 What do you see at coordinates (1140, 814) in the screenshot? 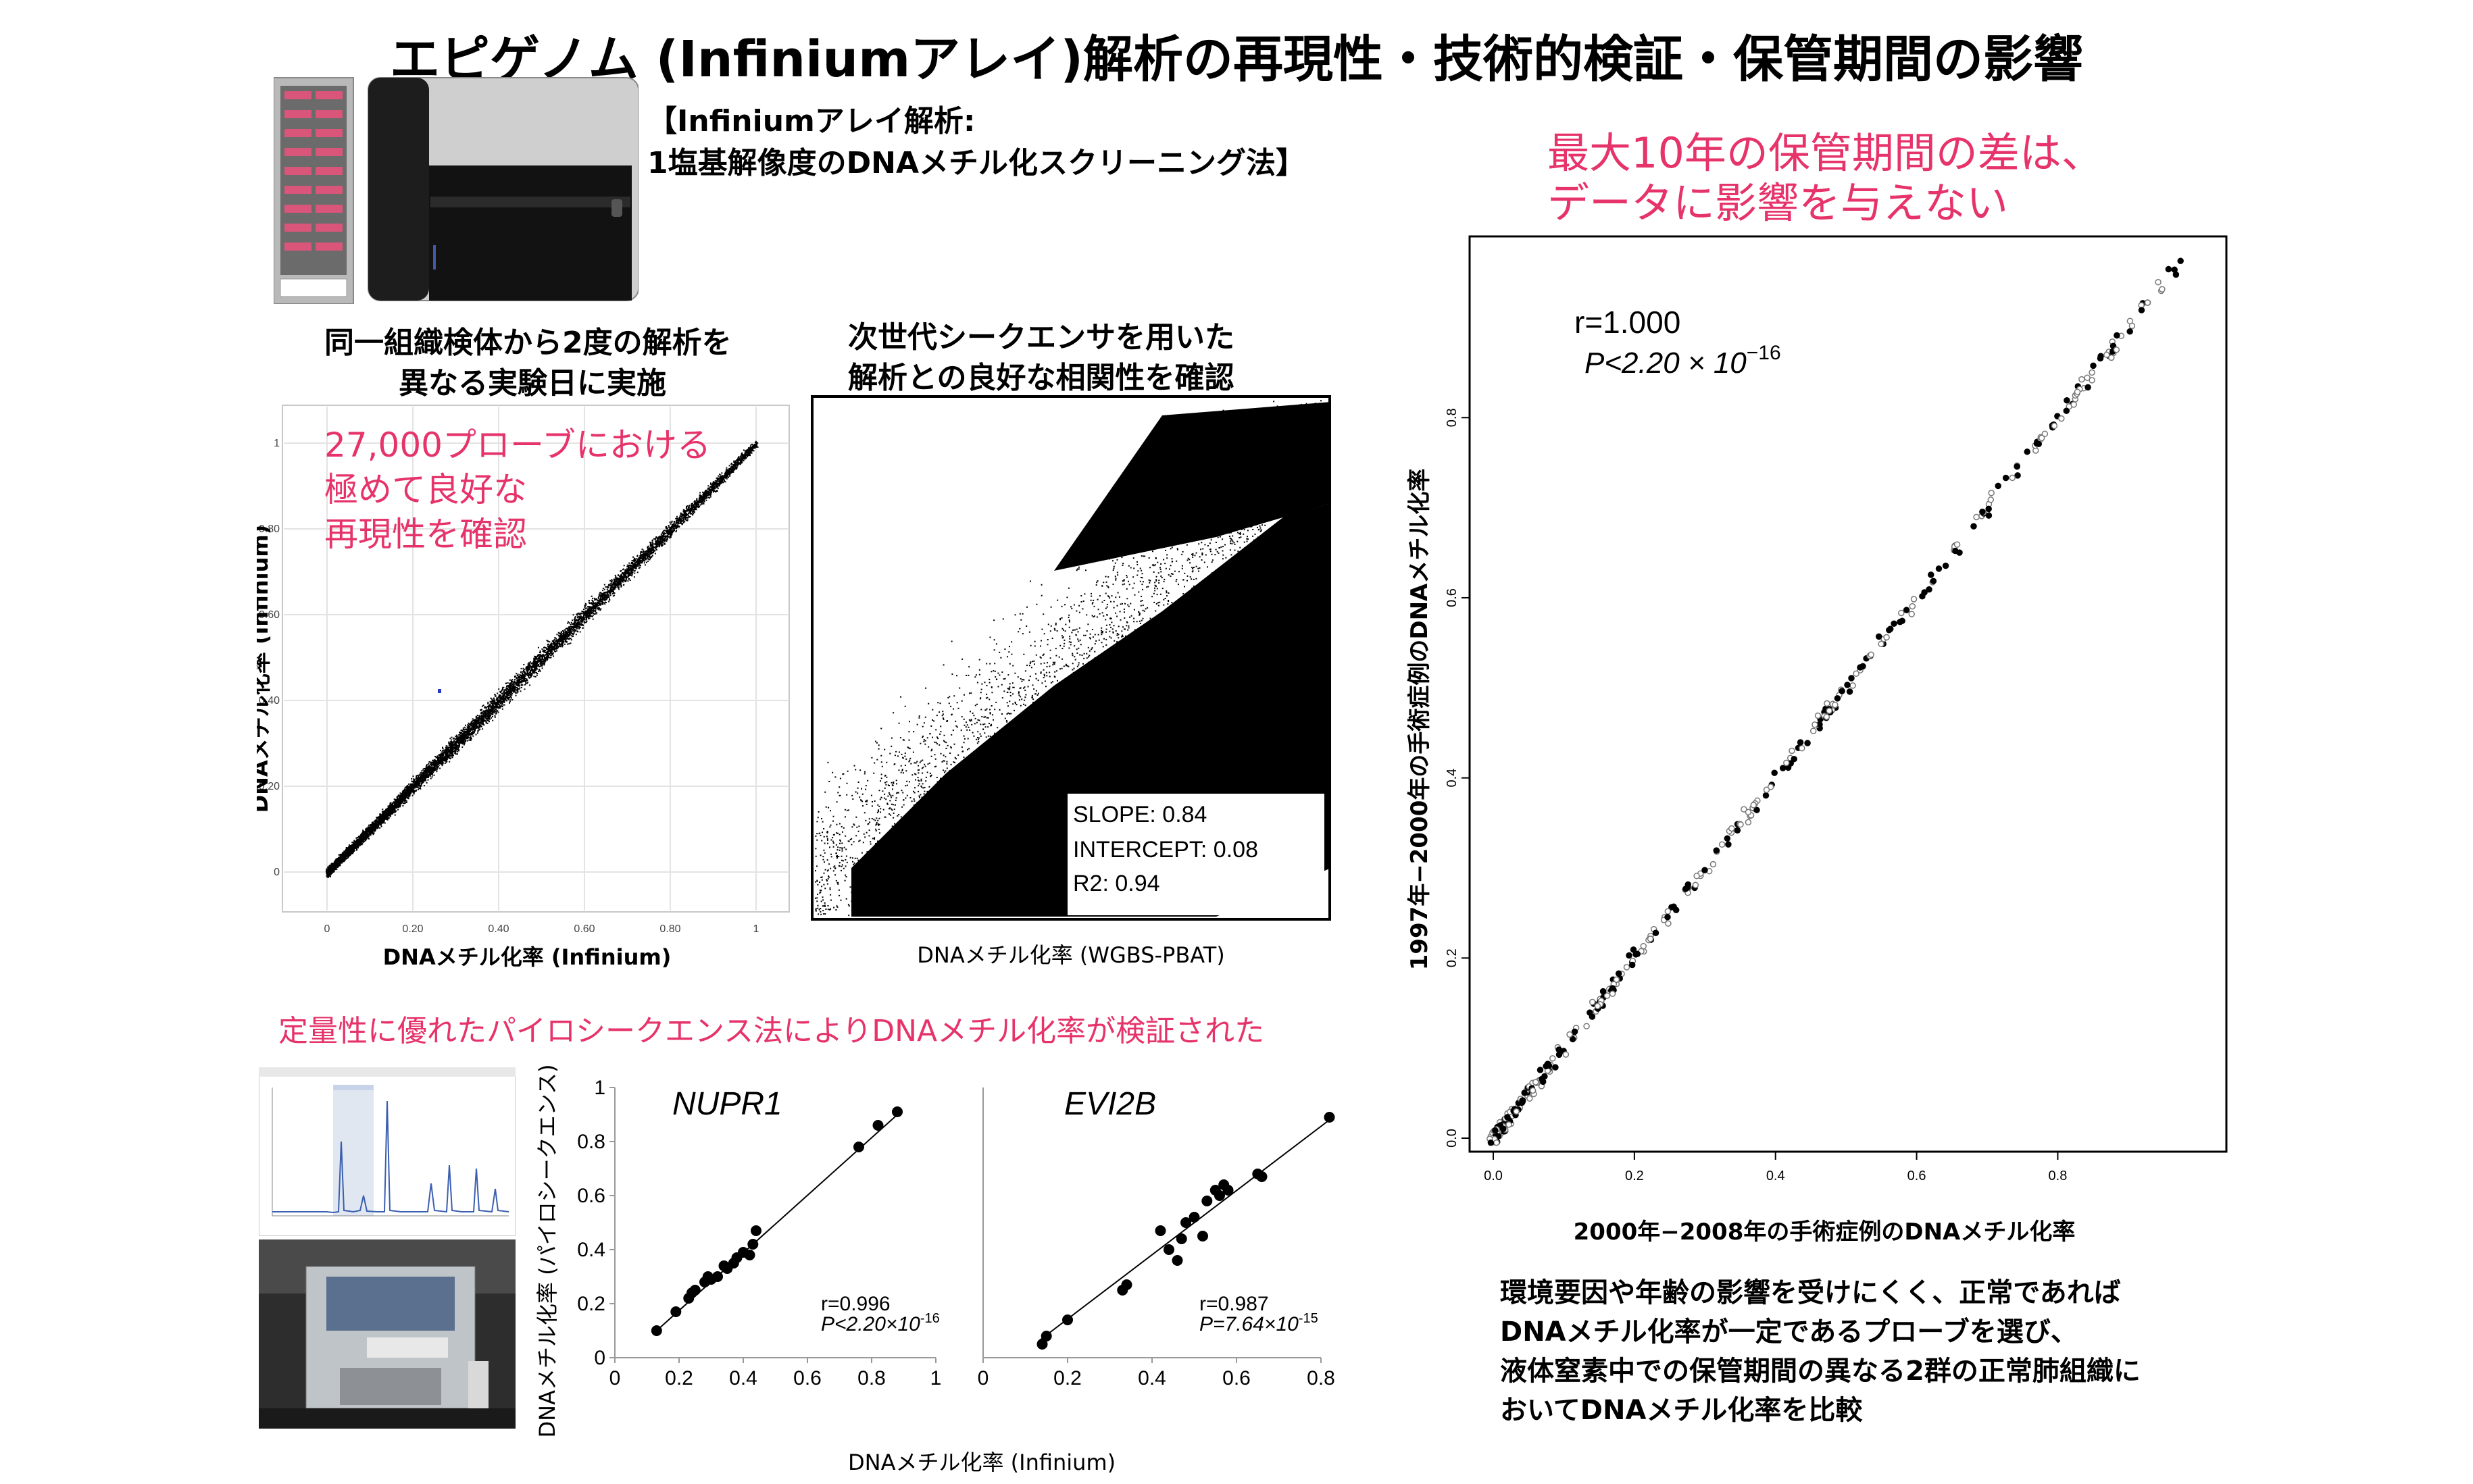
I see `ngs-slope-text: SLOPE: 0.84` at bounding box center [1140, 814].